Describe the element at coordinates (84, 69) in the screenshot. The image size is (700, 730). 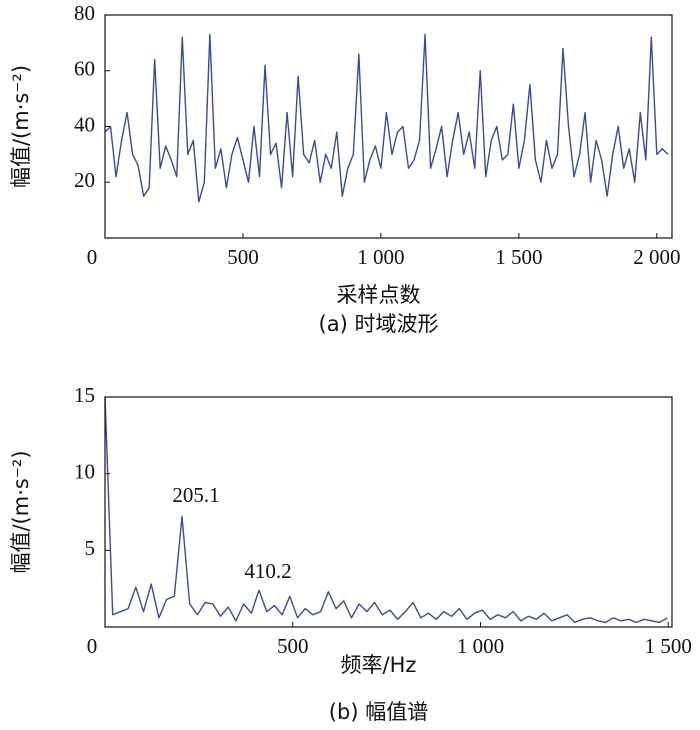
I see `y-tick-label: 60` at that location.